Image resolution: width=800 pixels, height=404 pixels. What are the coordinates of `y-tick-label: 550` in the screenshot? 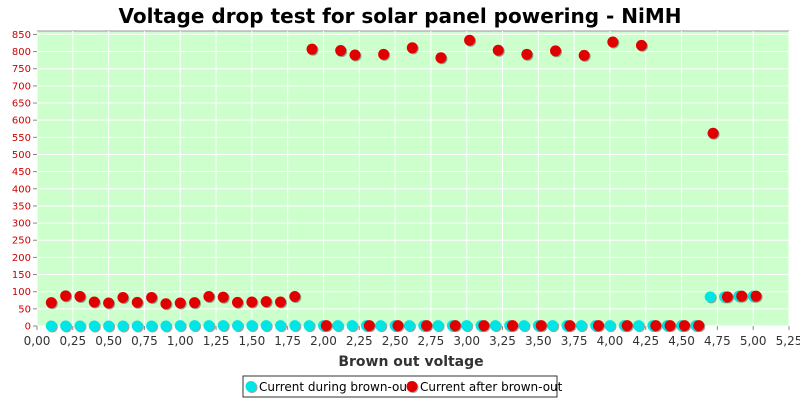 It's located at (21, 138).